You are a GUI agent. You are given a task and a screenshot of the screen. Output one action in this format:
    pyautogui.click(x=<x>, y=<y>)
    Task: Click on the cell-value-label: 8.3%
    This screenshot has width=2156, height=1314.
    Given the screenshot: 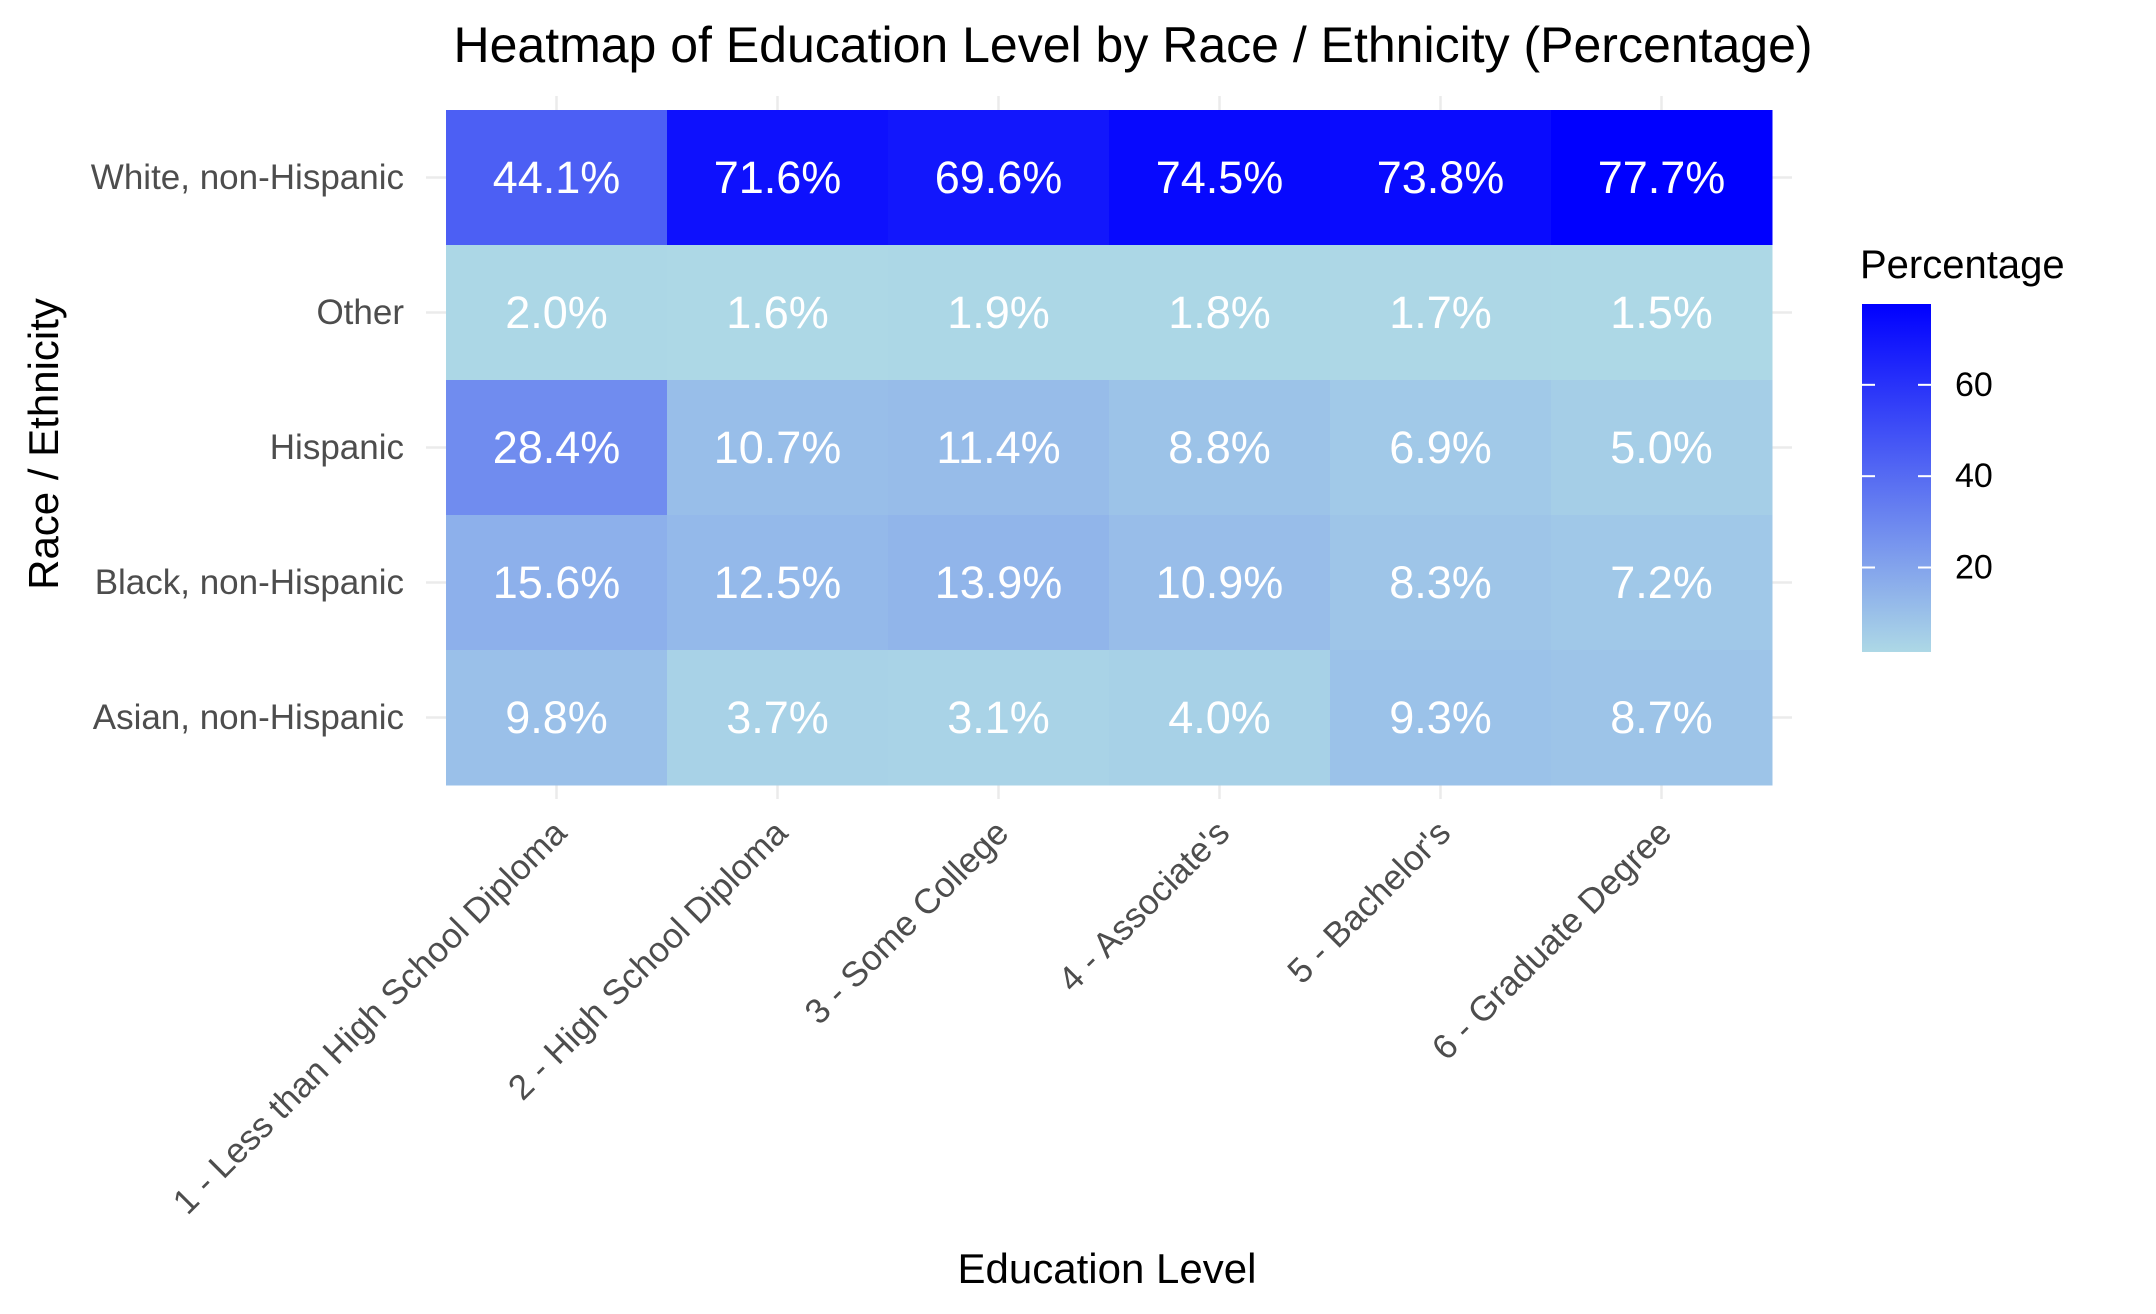 What is the action you would take?
    pyautogui.click(x=1440, y=582)
    